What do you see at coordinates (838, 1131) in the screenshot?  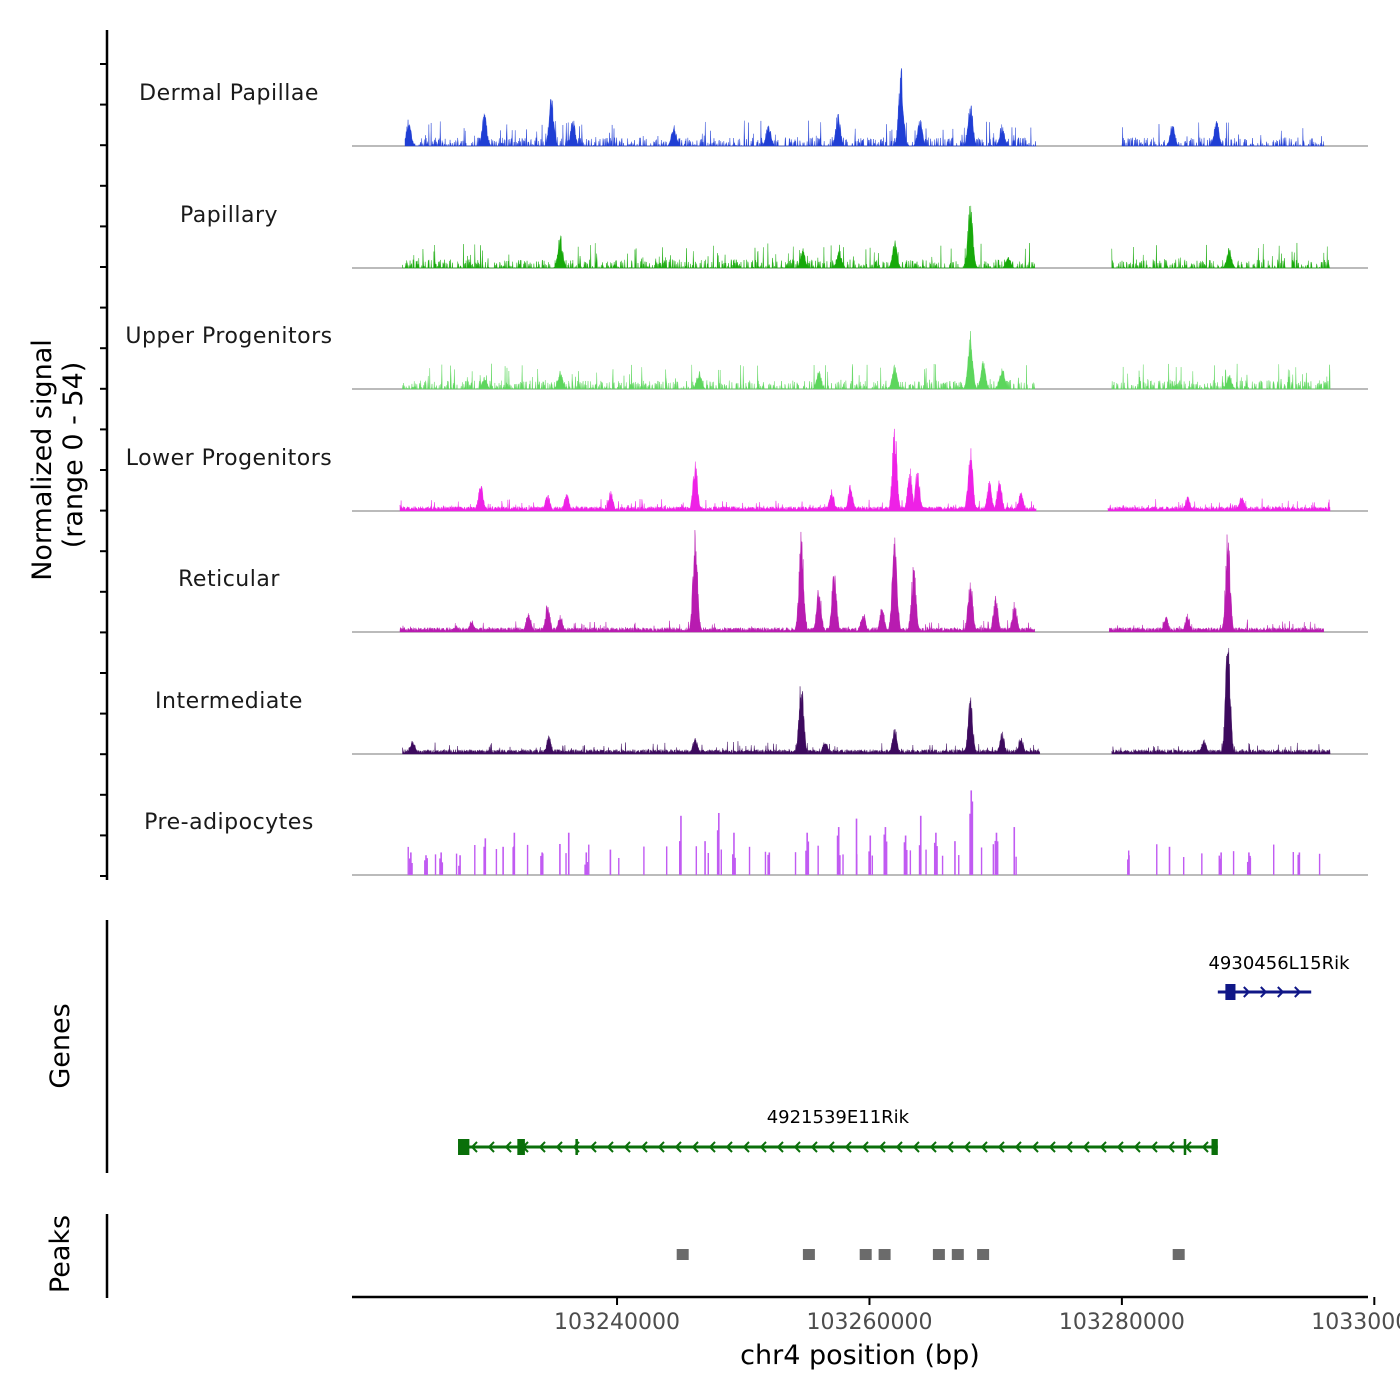 I see `gene-model: 4921539E11Rik` at bounding box center [838, 1131].